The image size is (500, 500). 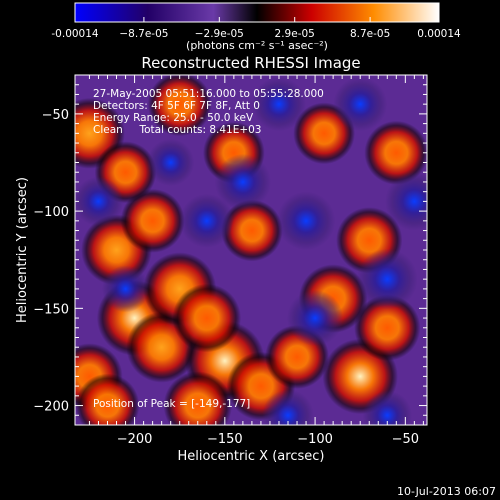 I want to click on y-tick-label: −100, so click(x=51, y=212).